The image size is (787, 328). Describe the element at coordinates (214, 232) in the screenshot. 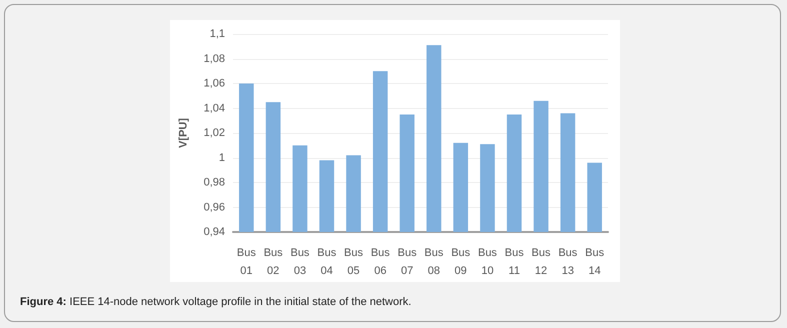

I see `y-tick-label: 0,94` at that location.